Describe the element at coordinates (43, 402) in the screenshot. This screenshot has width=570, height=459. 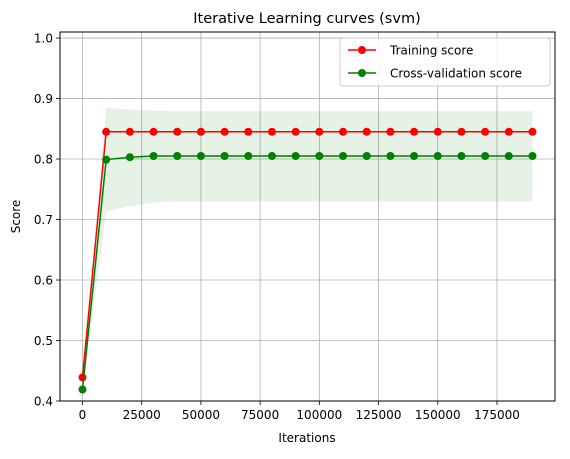
I see `y-tick-label: 0.4` at that location.